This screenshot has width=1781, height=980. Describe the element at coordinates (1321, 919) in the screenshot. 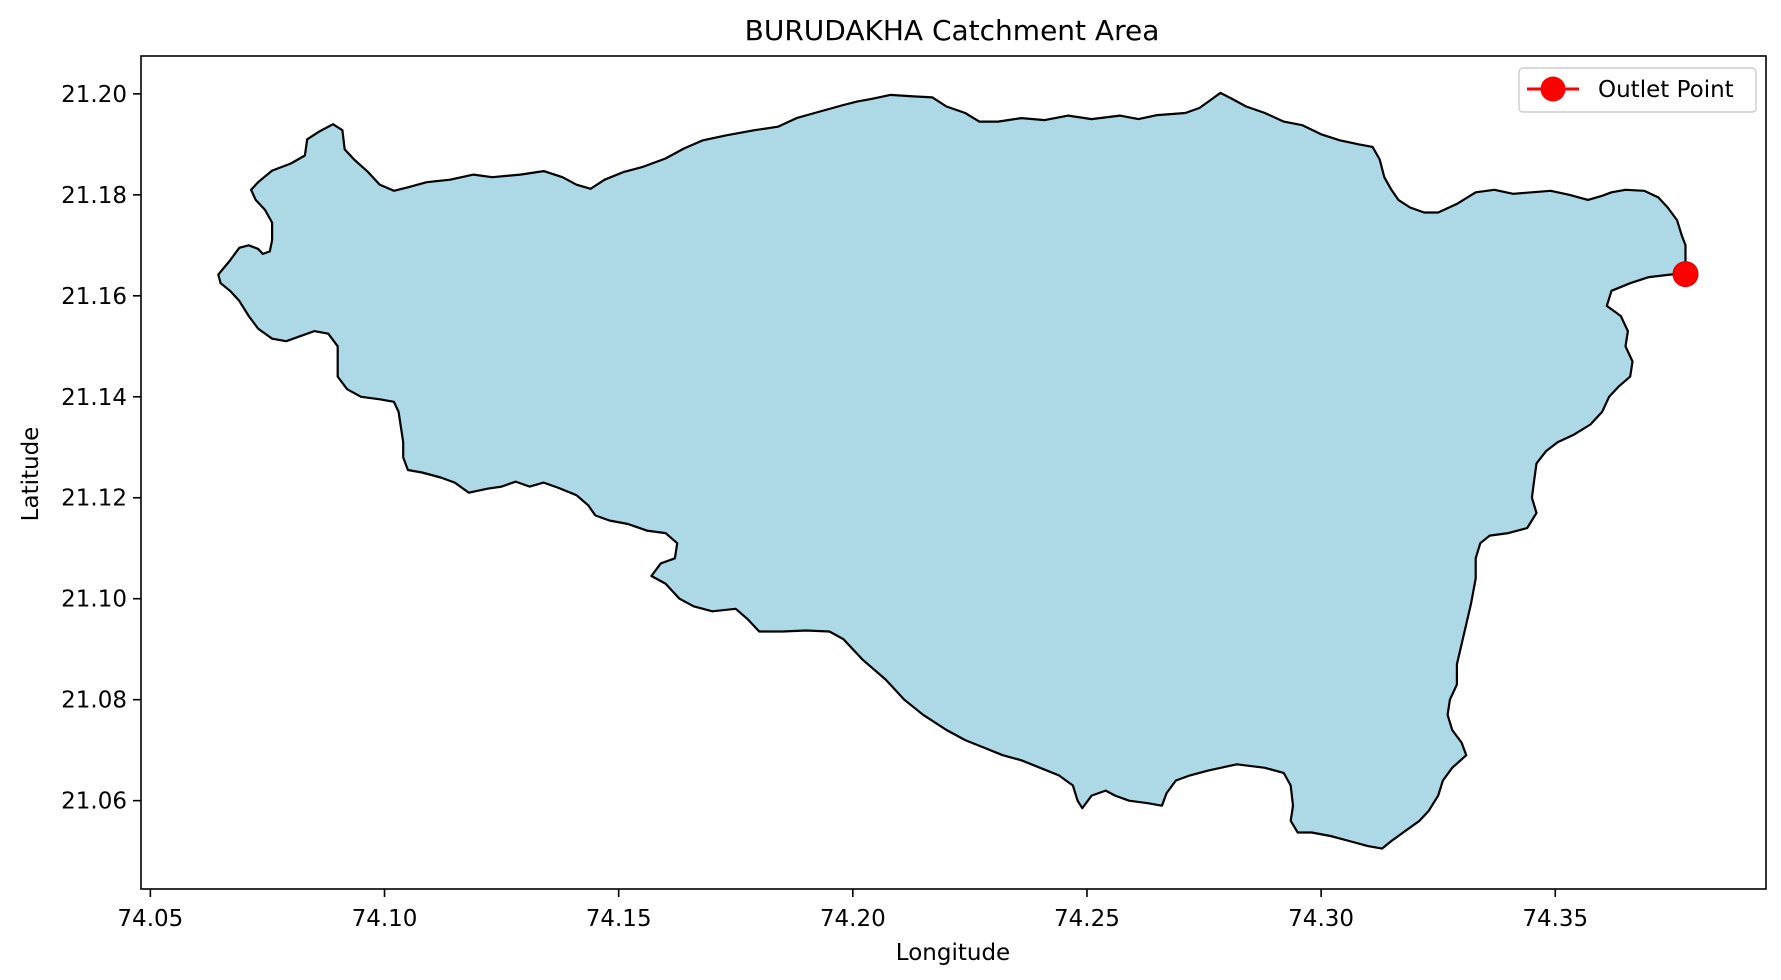

I see `x-tick-label: 74.30` at that location.